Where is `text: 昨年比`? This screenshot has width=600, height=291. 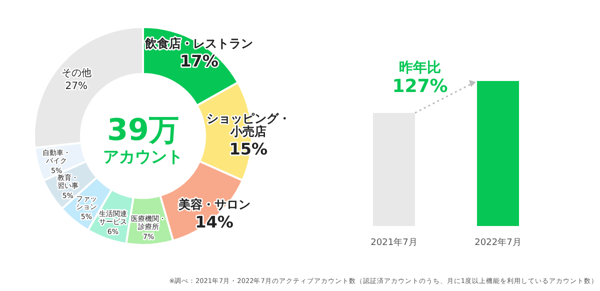 text: 昨年比 is located at coordinates (420, 68).